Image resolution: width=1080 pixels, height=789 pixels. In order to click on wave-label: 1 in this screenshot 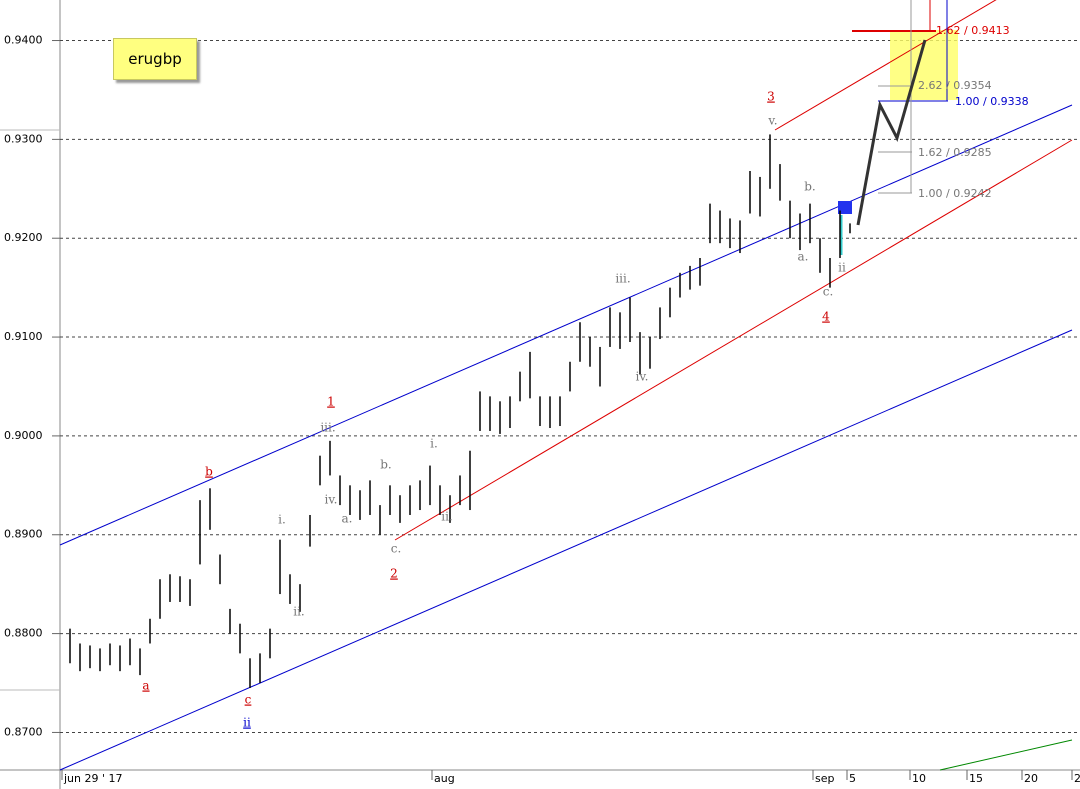, I will do `click(331, 402)`.